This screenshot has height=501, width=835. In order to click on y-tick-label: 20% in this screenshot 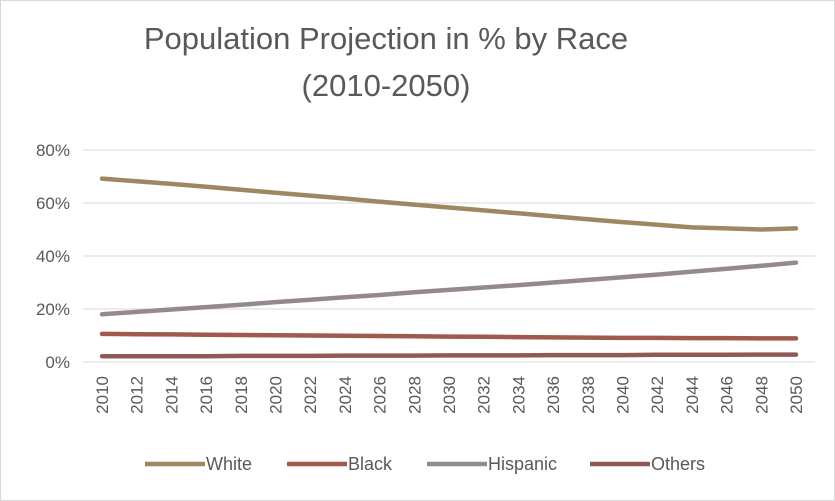, I will do `click(53, 309)`.